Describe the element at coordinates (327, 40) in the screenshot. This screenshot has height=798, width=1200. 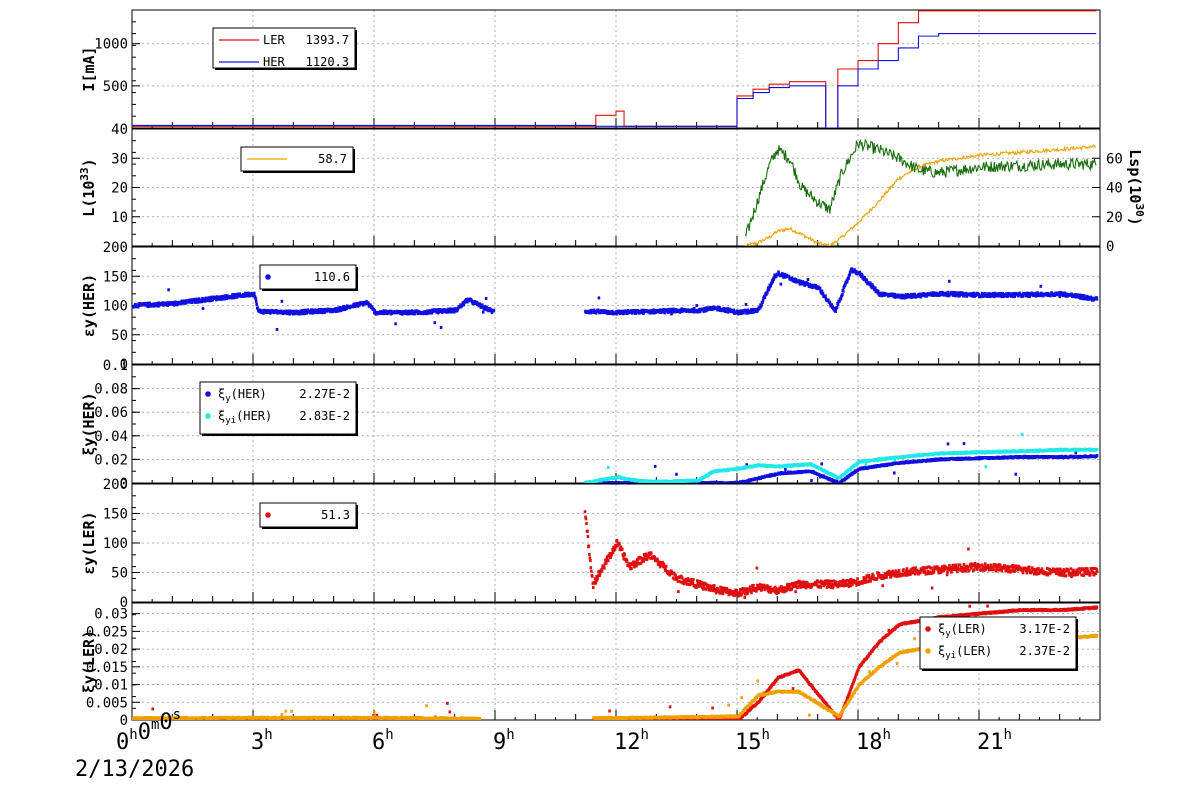
I see `legend-value: 1393.7` at that location.